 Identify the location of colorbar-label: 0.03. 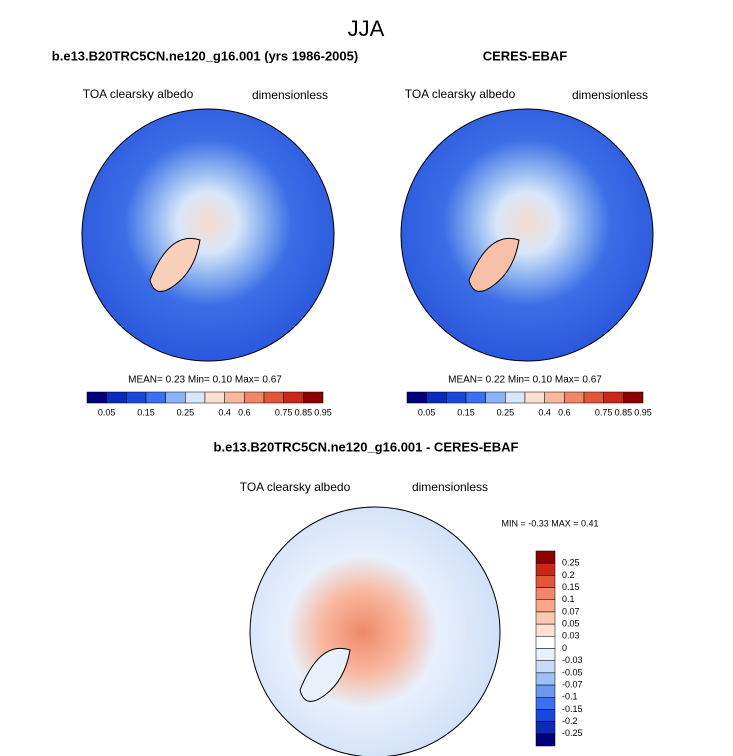
(571, 636).